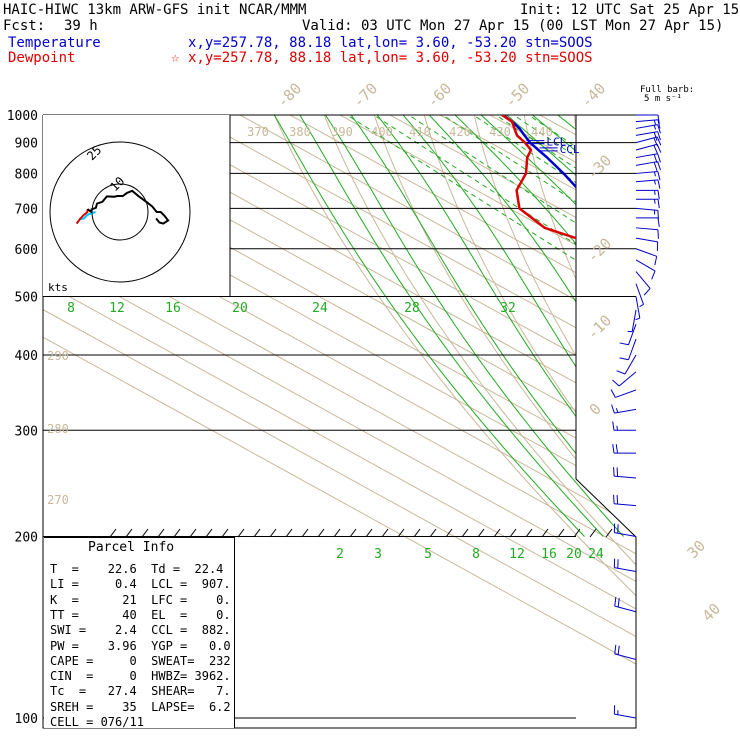  Describe the element at coordinates (140, 706) in the screenshot. I see `parcel-info-row: SREH = 35 LAPSE= 6.2` at that location.